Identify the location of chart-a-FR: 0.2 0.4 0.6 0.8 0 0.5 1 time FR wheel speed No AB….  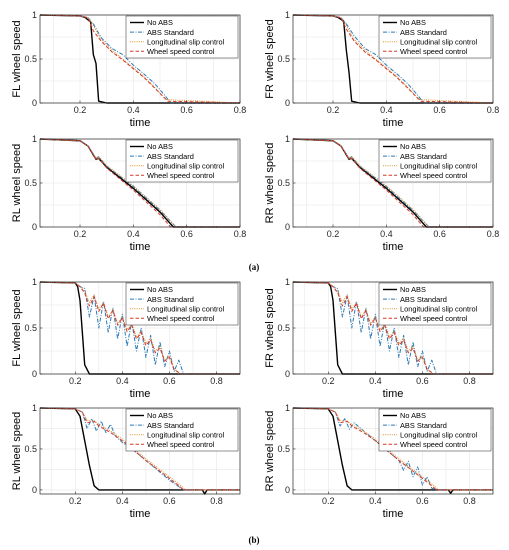
(381, 69).